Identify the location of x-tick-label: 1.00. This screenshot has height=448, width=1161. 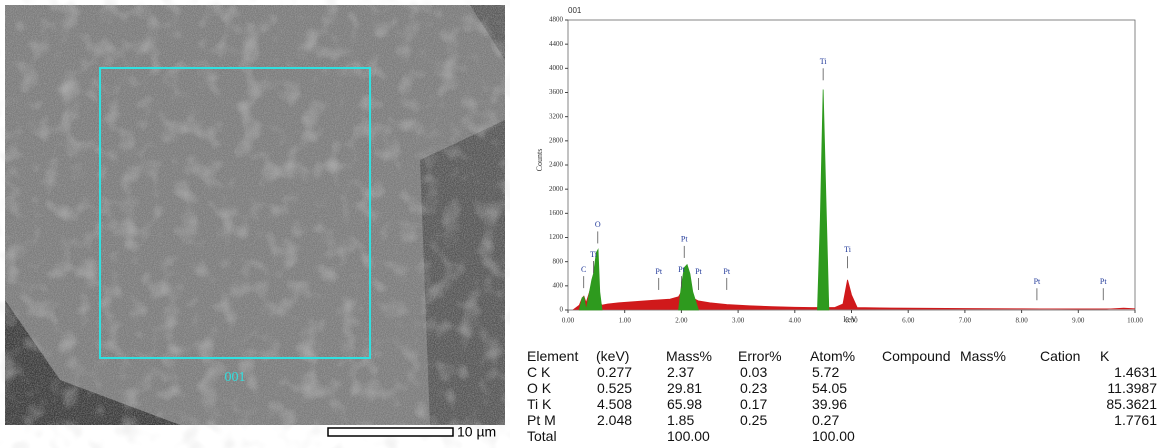
(625, 321).